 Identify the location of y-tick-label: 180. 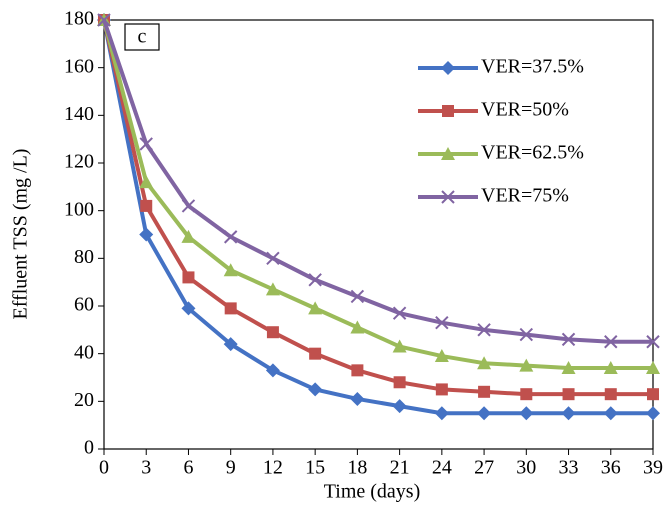
(79, 19).